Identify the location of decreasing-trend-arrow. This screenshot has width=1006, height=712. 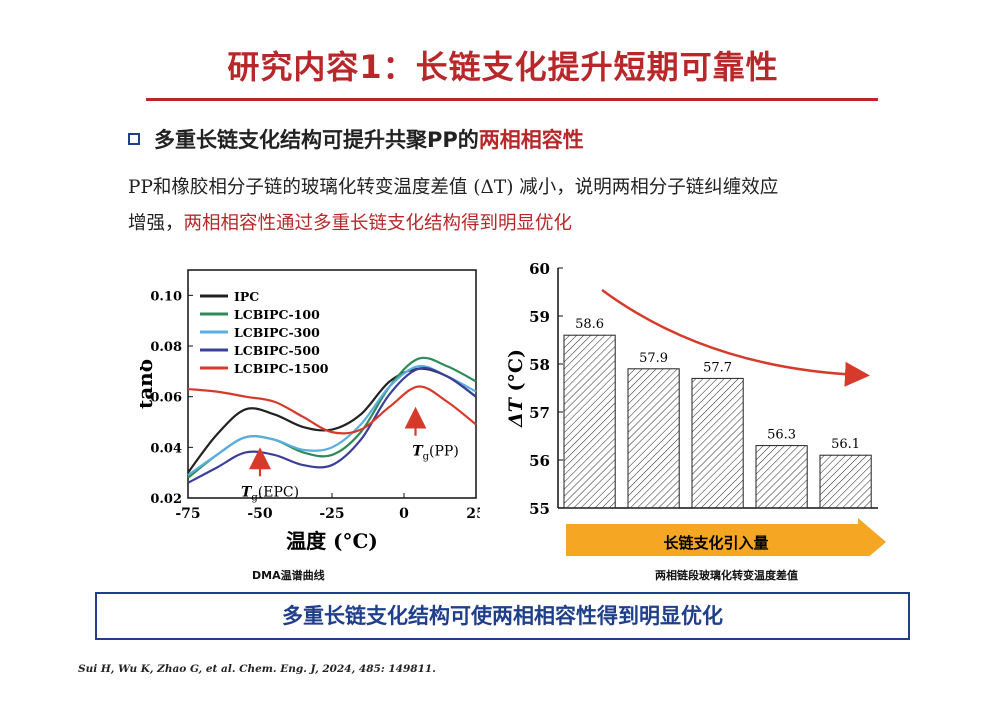
(735, 337).